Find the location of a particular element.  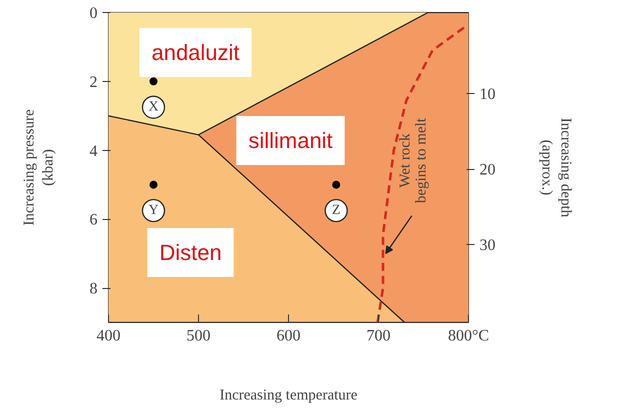

x-tick-label: 500 is located at coordinates (198, 336).